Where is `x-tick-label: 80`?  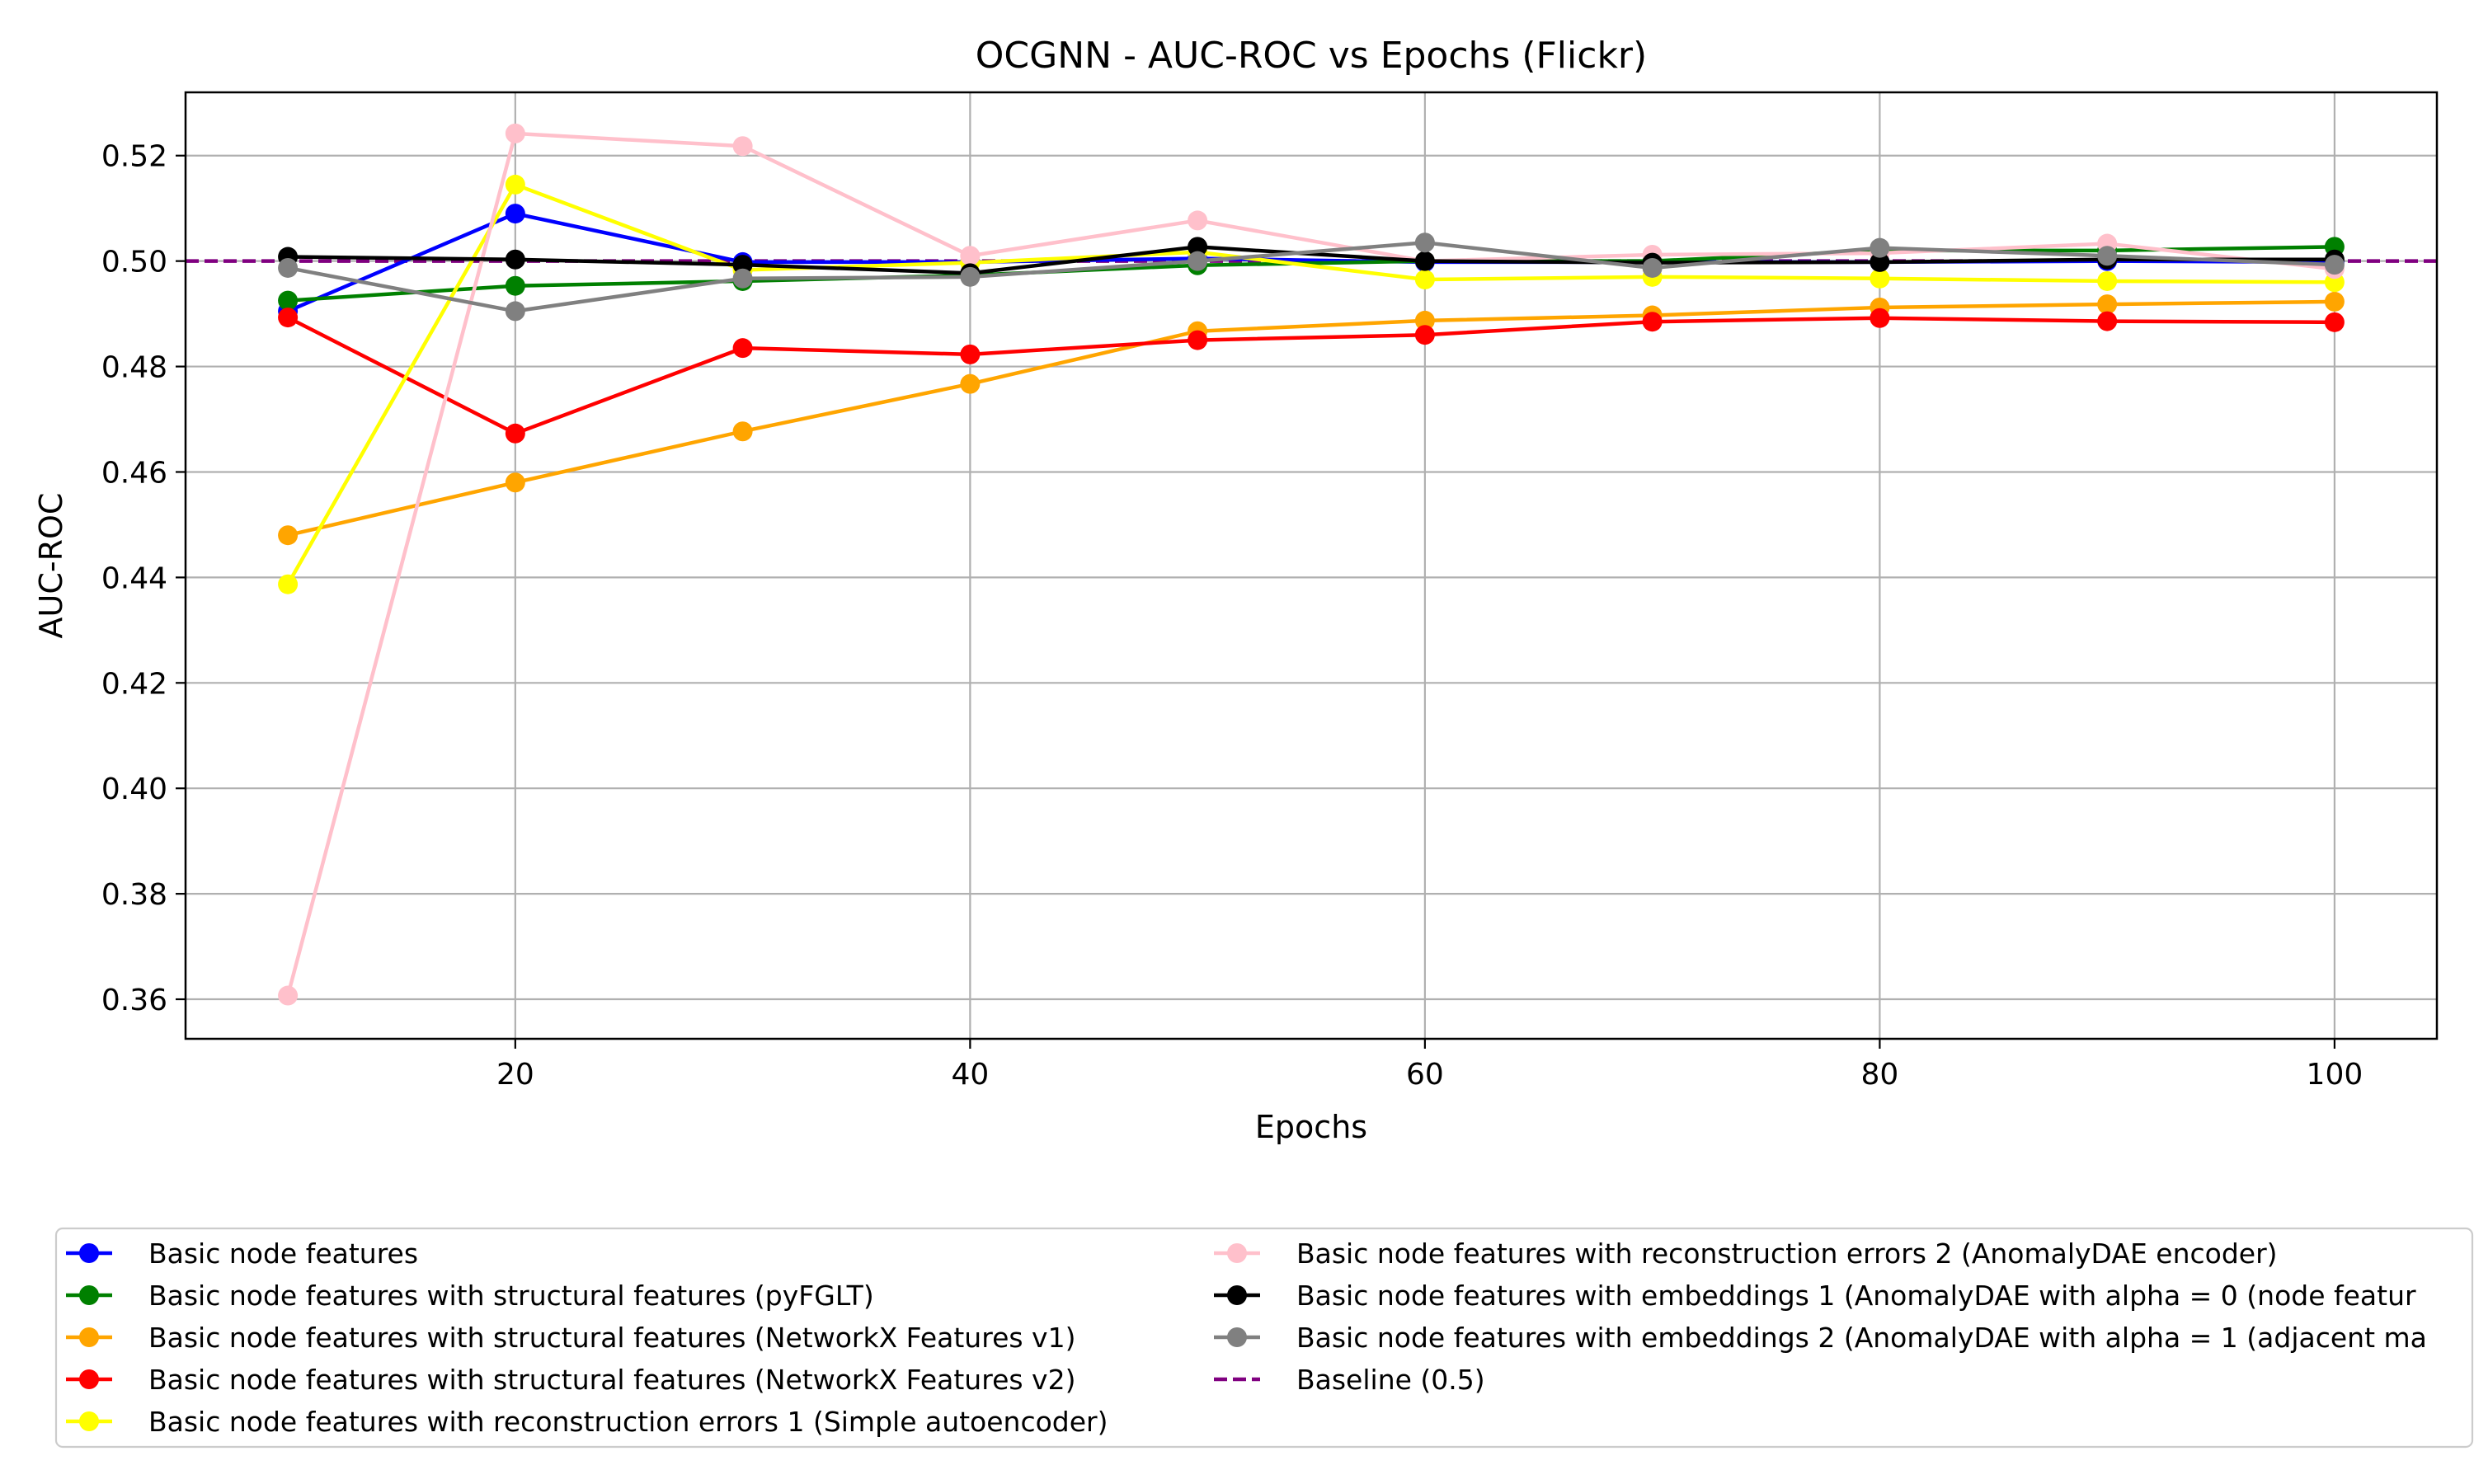 x-tick-label: 80 is located at coordinates (1879, 1075).